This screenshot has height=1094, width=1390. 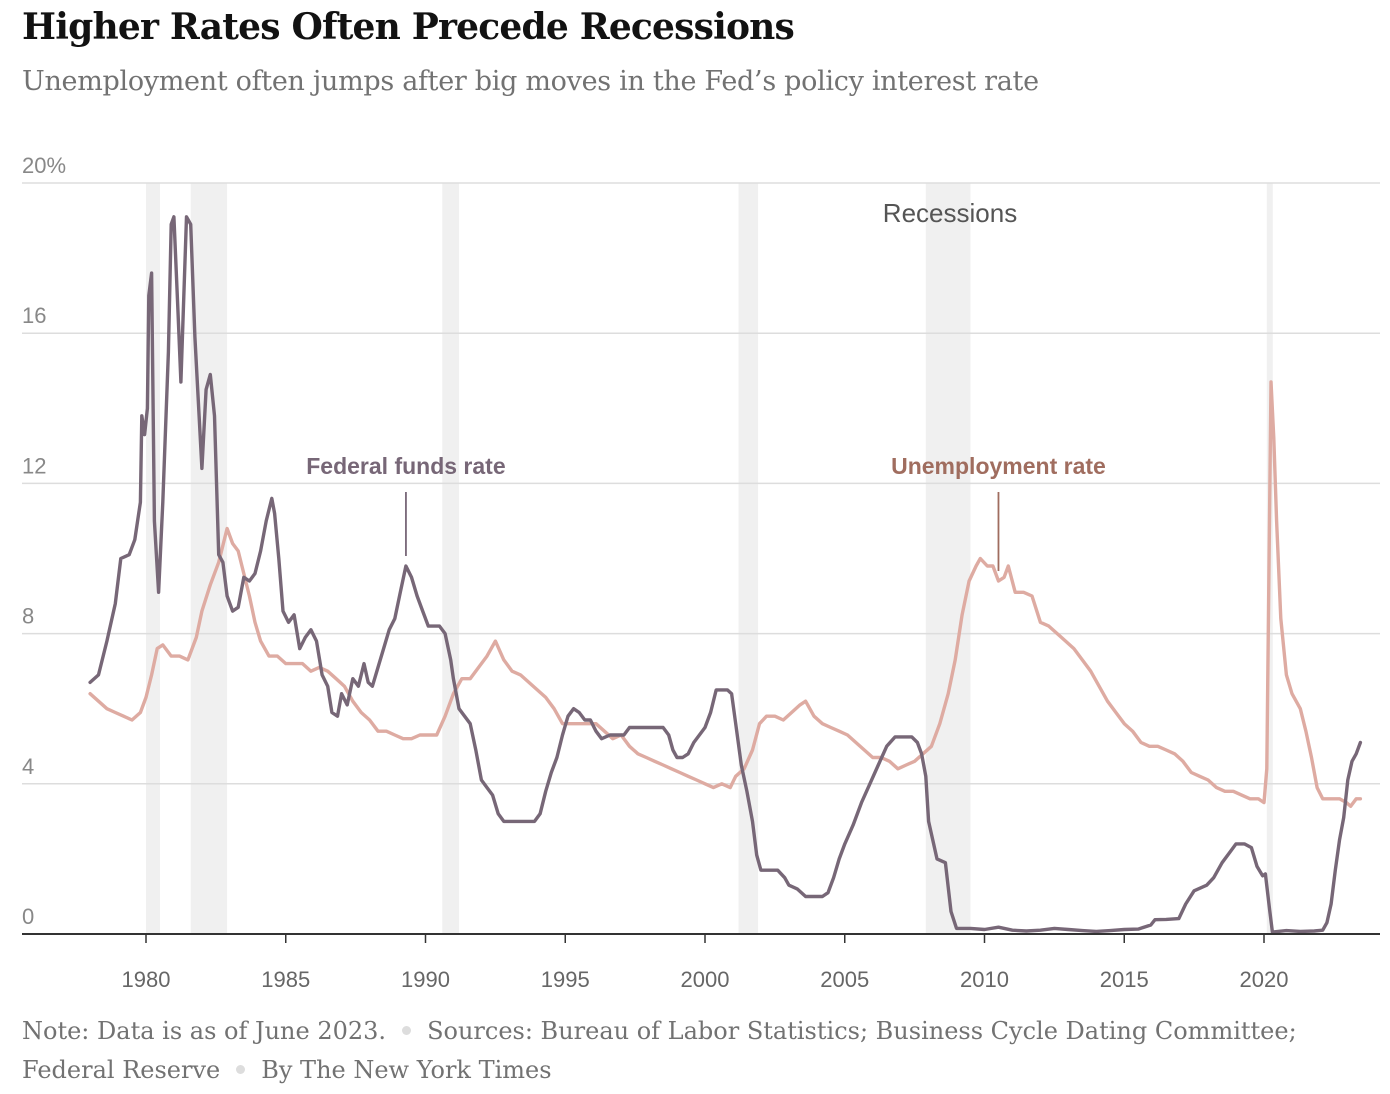 What do you see at coordinates (844, 979) in the screenshot?
I see `x-tick-label: 2005` at bounding box center [844, 979].